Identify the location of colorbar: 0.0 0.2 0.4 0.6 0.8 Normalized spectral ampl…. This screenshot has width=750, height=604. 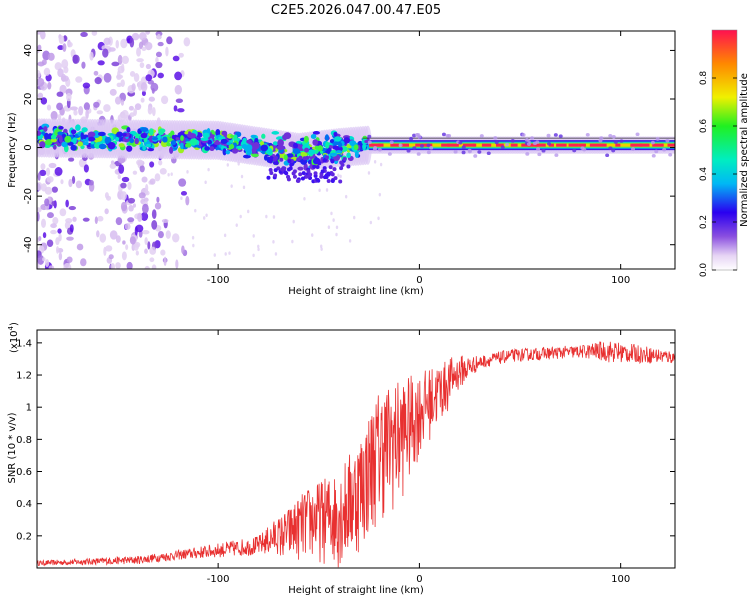
(724, 153).